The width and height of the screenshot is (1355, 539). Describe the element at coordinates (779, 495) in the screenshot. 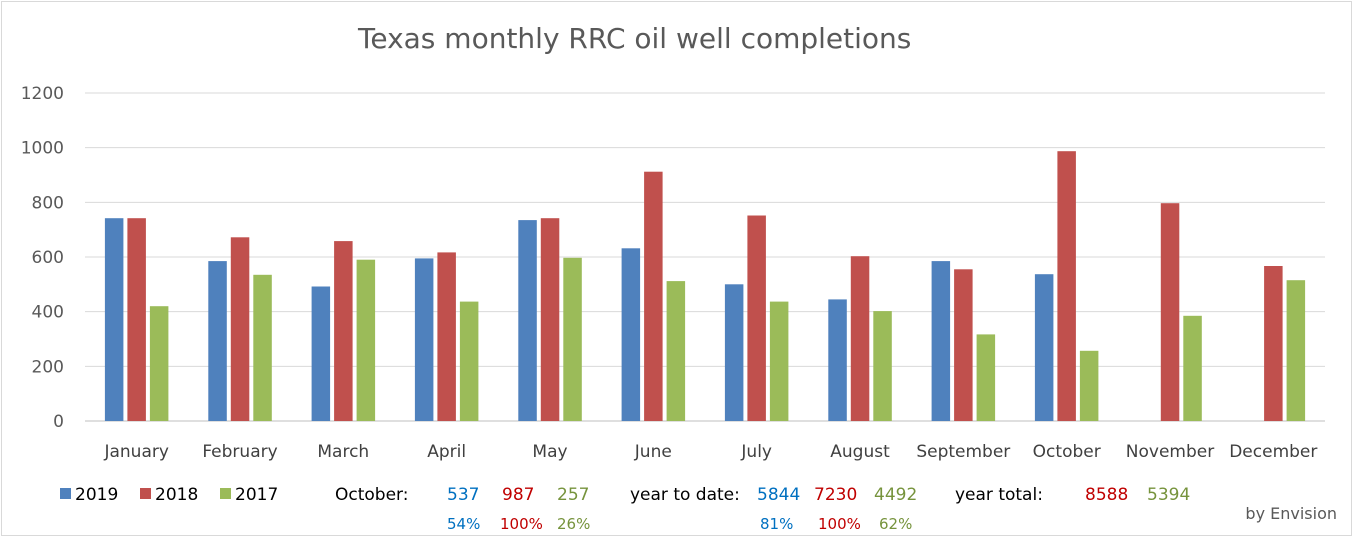

I see `ytd-2019-value: 5844` at that location.